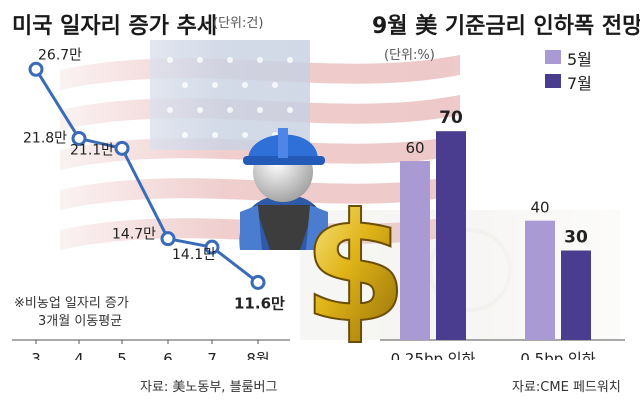 This screenshot has width=640, height=400. What do you see at coordinates (71, 303) in the screenshot?
I see `chart-note-line1: ※비농업 일자리 증가` at bounding box center [71, 303].